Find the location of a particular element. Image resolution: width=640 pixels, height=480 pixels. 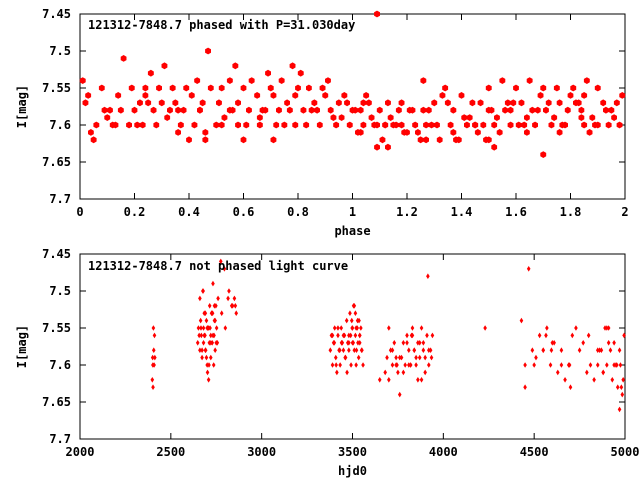

x-tick-label: 1.8 is located at coordinates (571, 212).